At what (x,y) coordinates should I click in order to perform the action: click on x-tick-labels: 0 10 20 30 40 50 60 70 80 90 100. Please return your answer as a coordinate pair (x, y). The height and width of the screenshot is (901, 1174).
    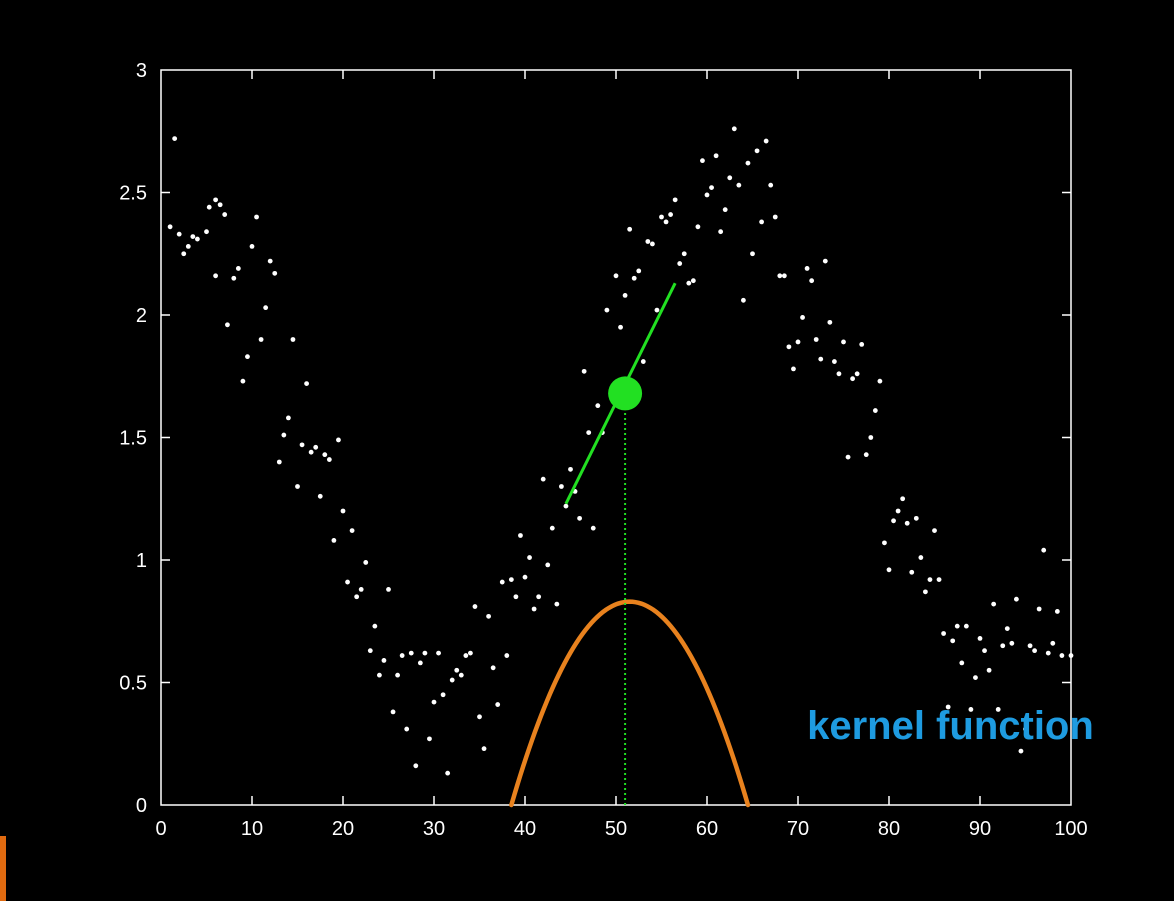
    Looking at the image, I should click on (621, 829).